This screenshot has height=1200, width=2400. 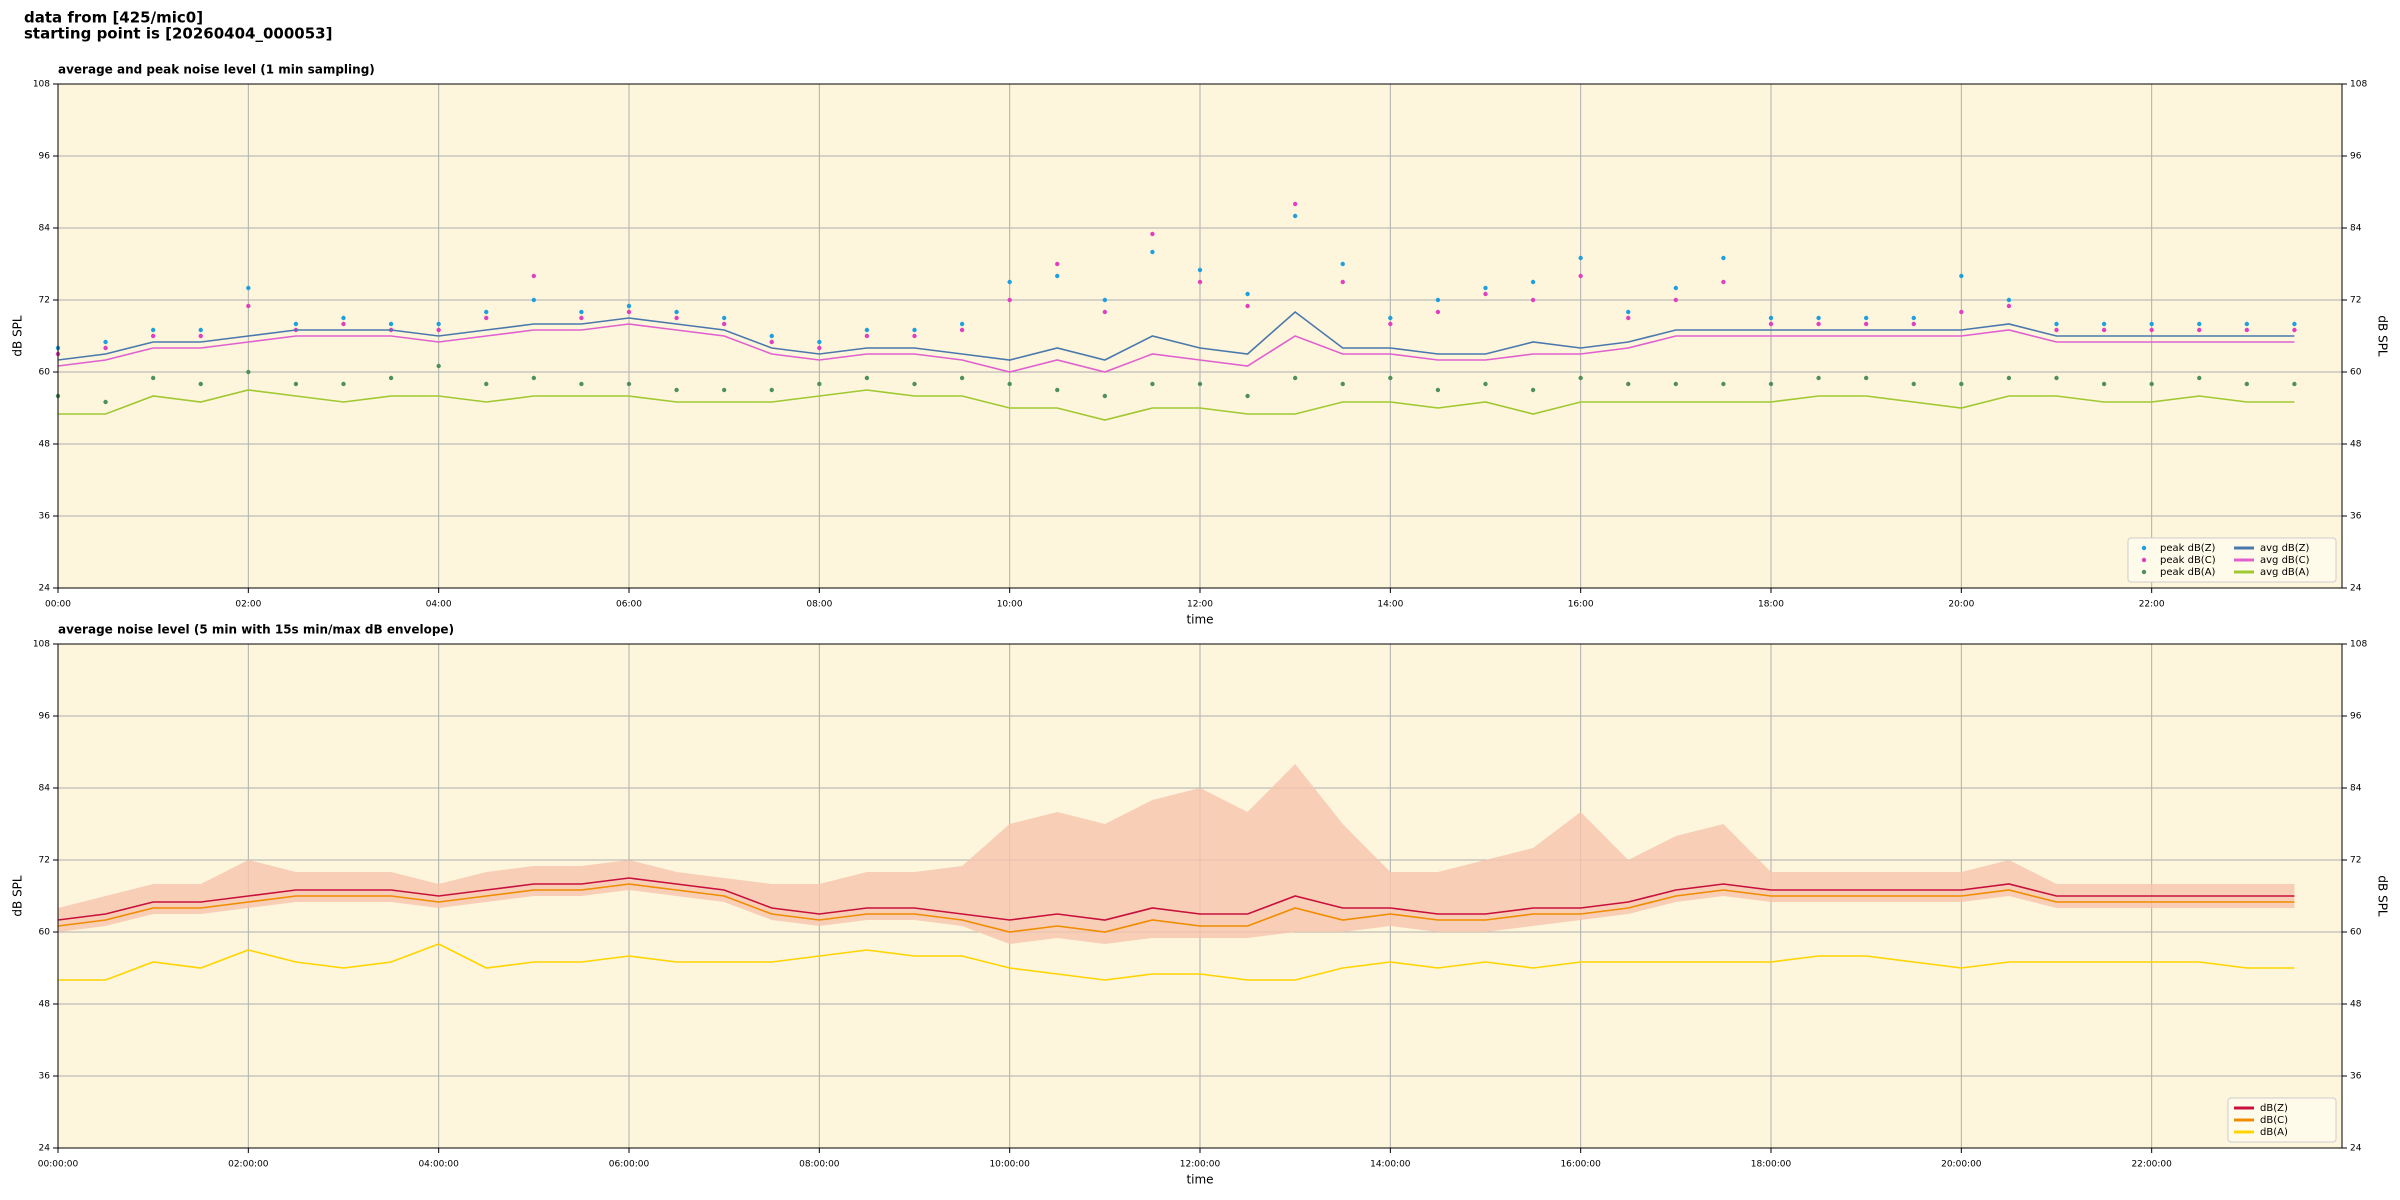 I want to click on x-tick-label: 12:00:00, so click(x=1200, y=1165).